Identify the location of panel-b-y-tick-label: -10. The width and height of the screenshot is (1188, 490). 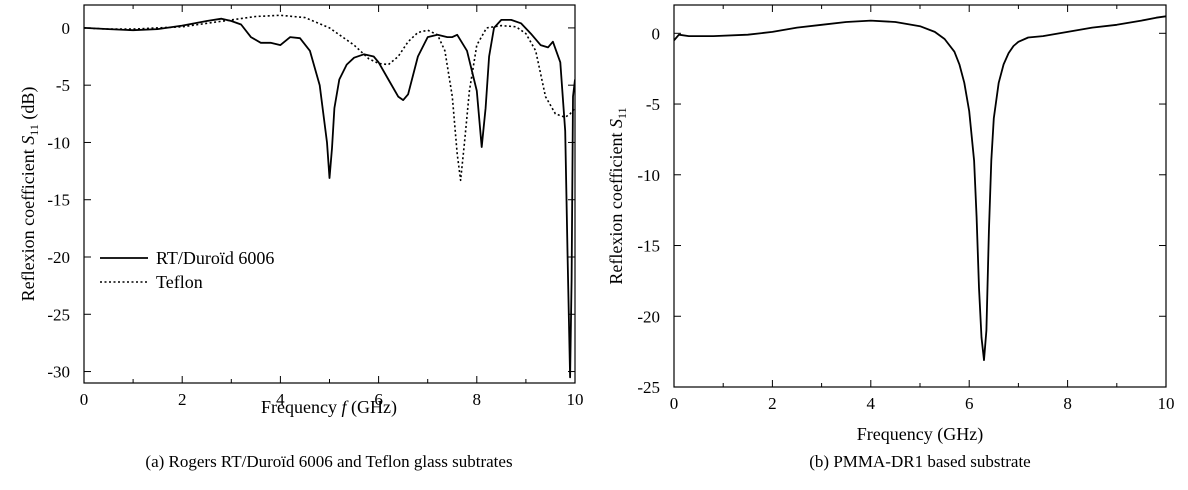
(648, 175).